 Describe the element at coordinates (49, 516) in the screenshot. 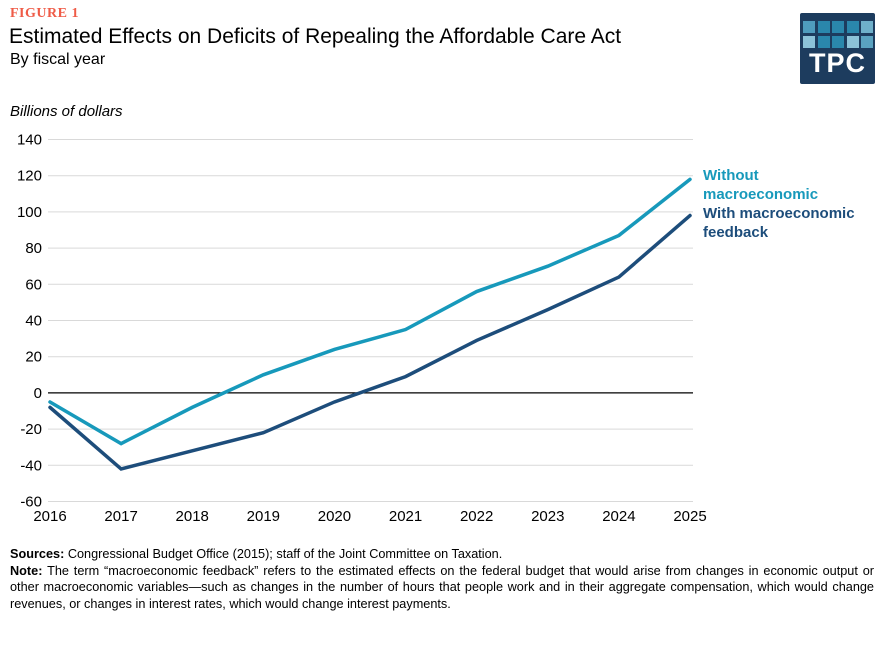

I see `x-tick-label: 2016` at that location.